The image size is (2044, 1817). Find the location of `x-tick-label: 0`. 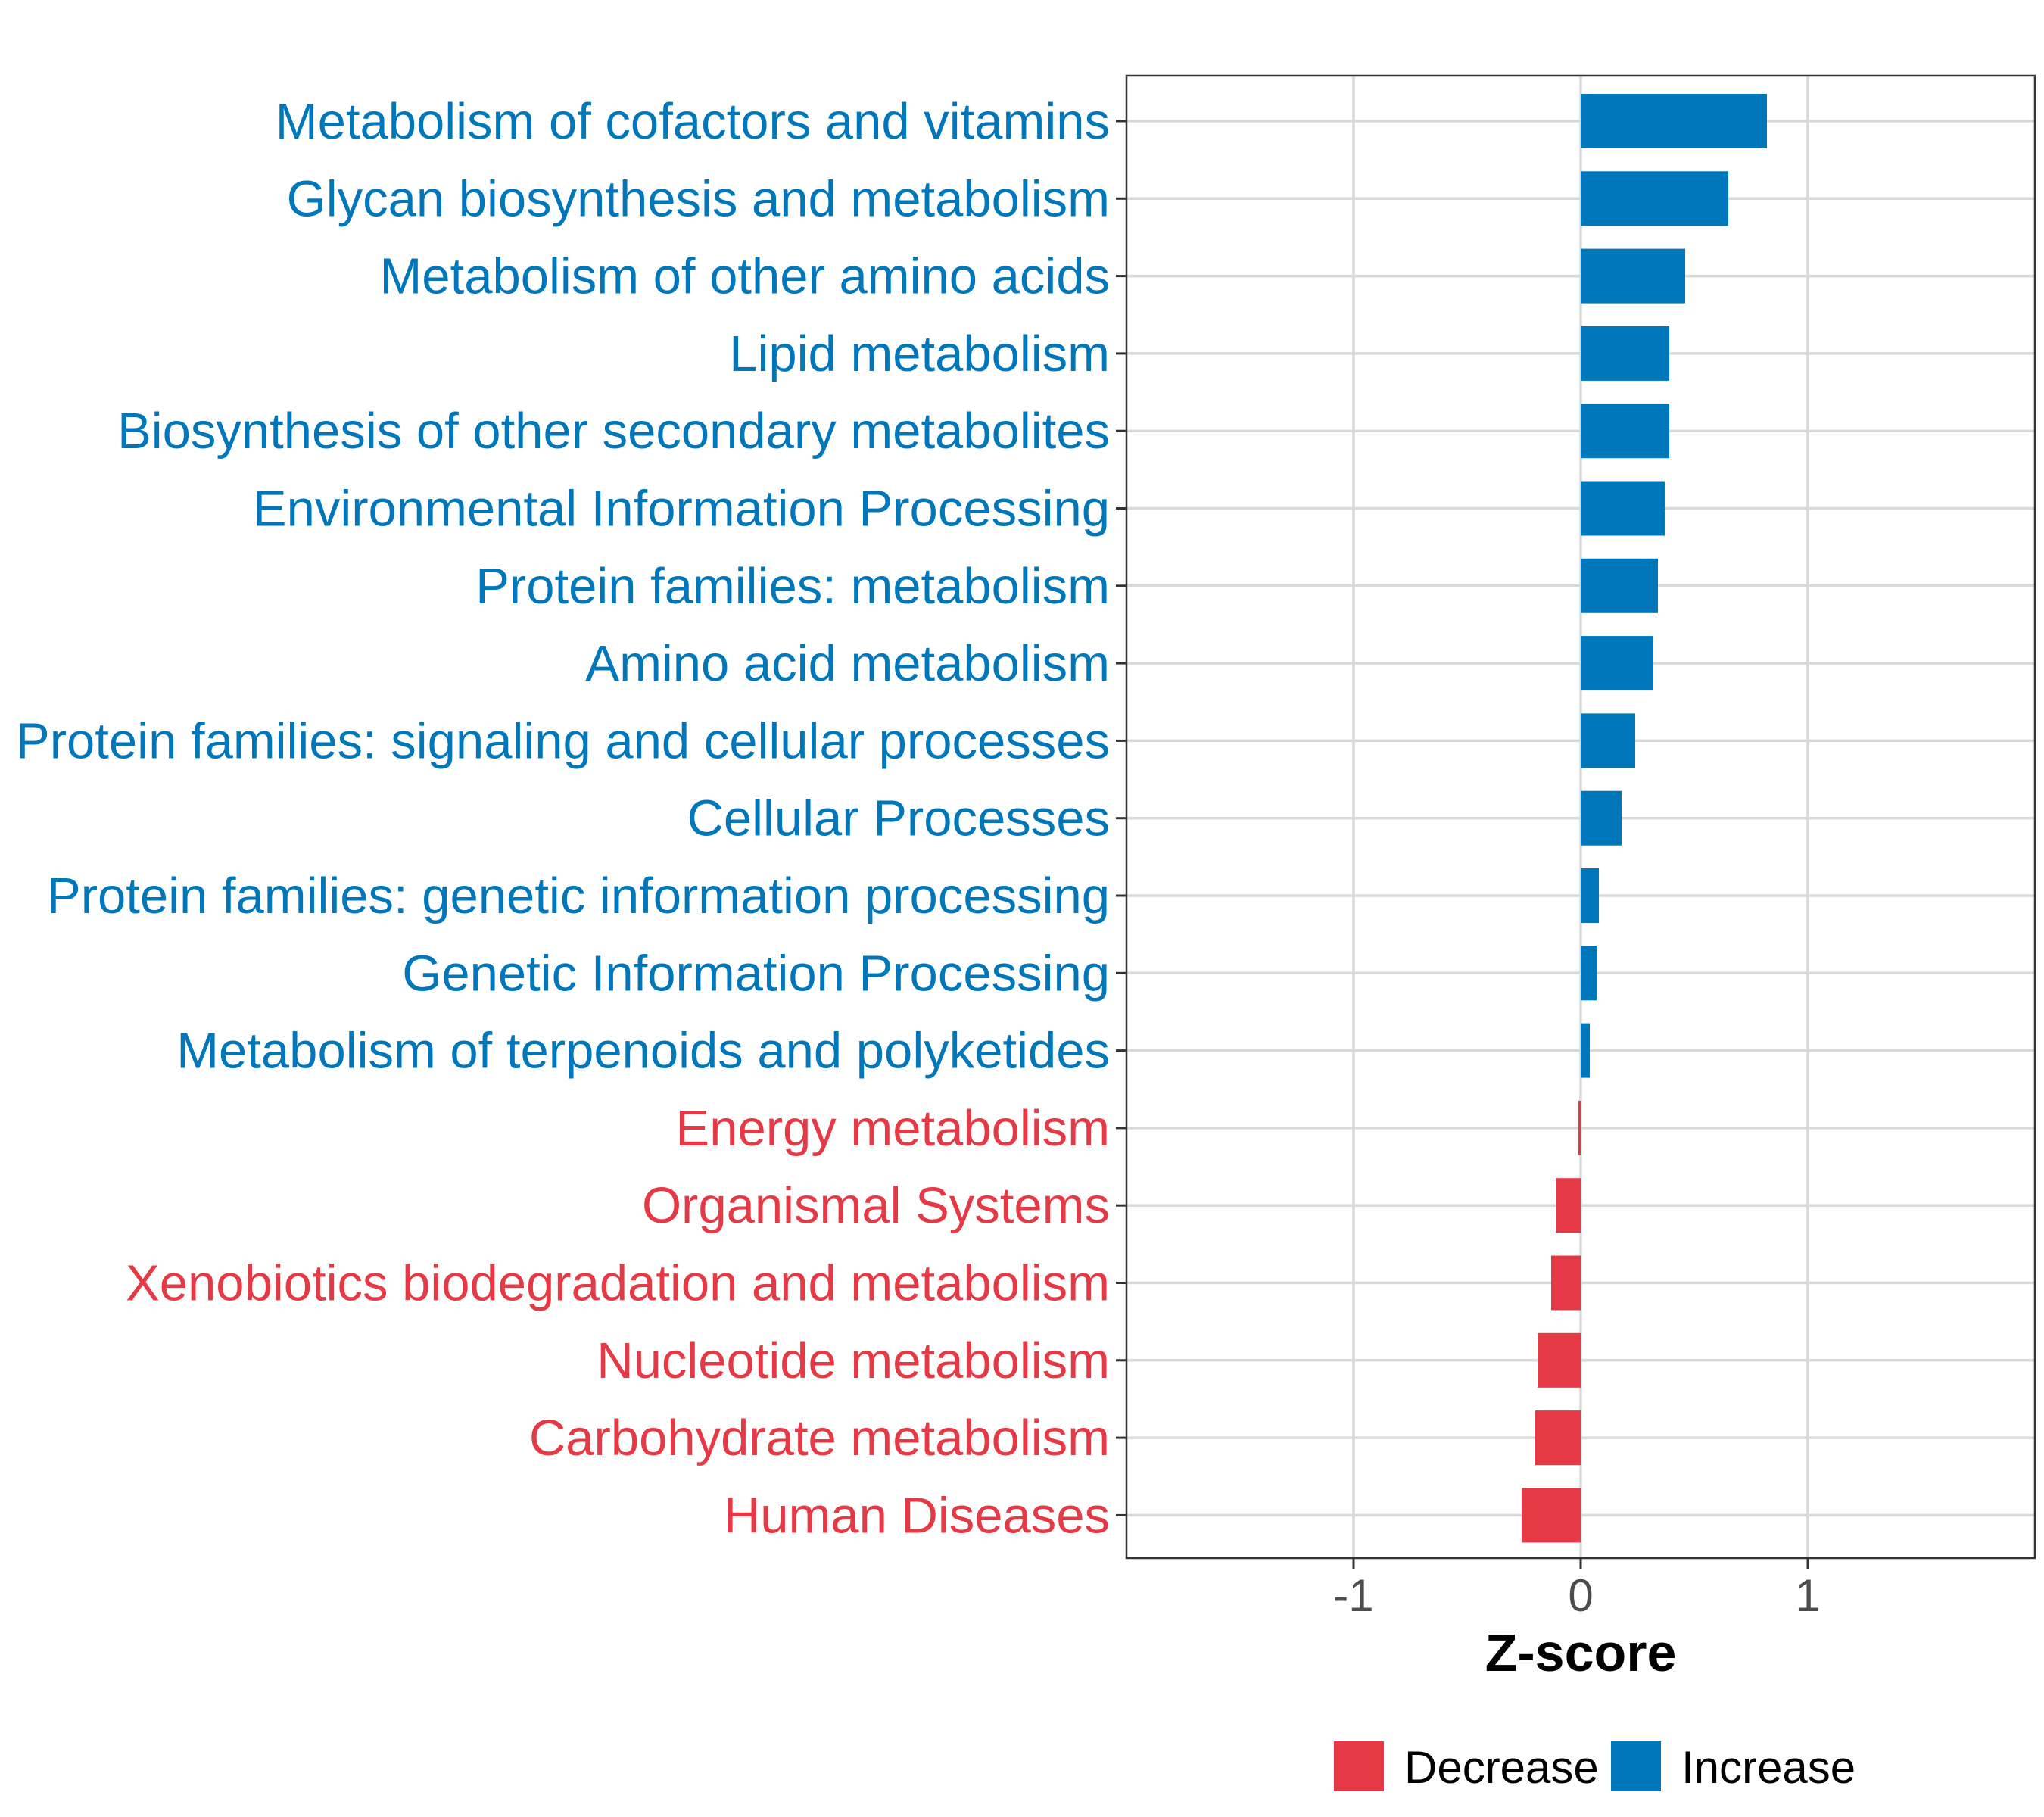

x-tick-label: 0 is located at coordinates (1581, 1595).